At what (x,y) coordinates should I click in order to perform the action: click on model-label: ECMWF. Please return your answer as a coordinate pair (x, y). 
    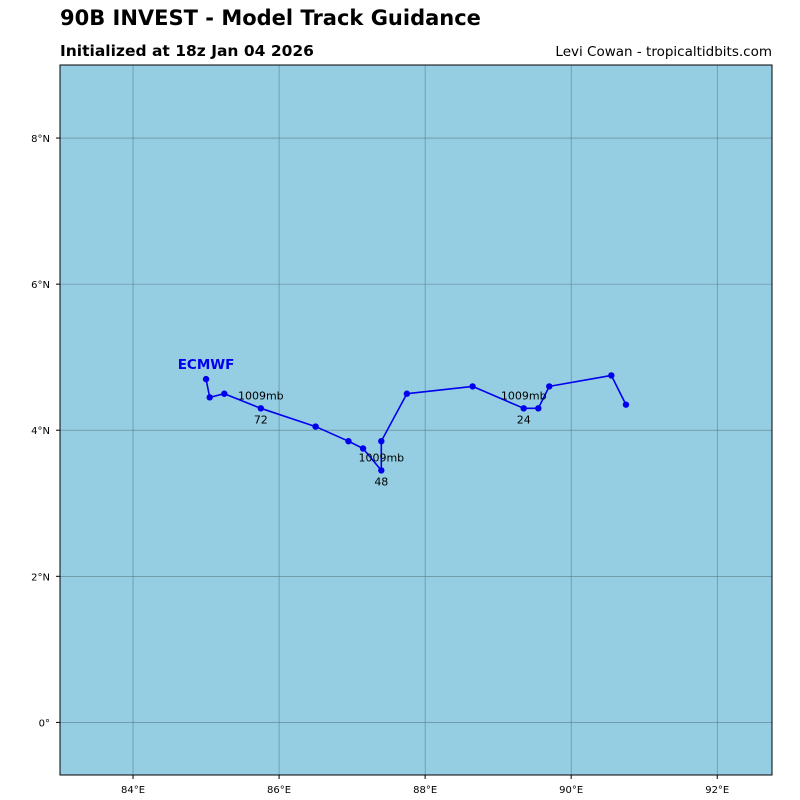
    Looking at the image, I should click on (206, 365).